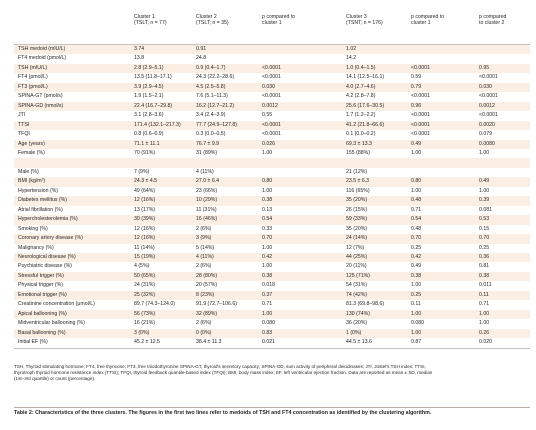 The width and height of the screenshot is (536, 430). I want to click on table-cell: 0.71, so click(416, 209).